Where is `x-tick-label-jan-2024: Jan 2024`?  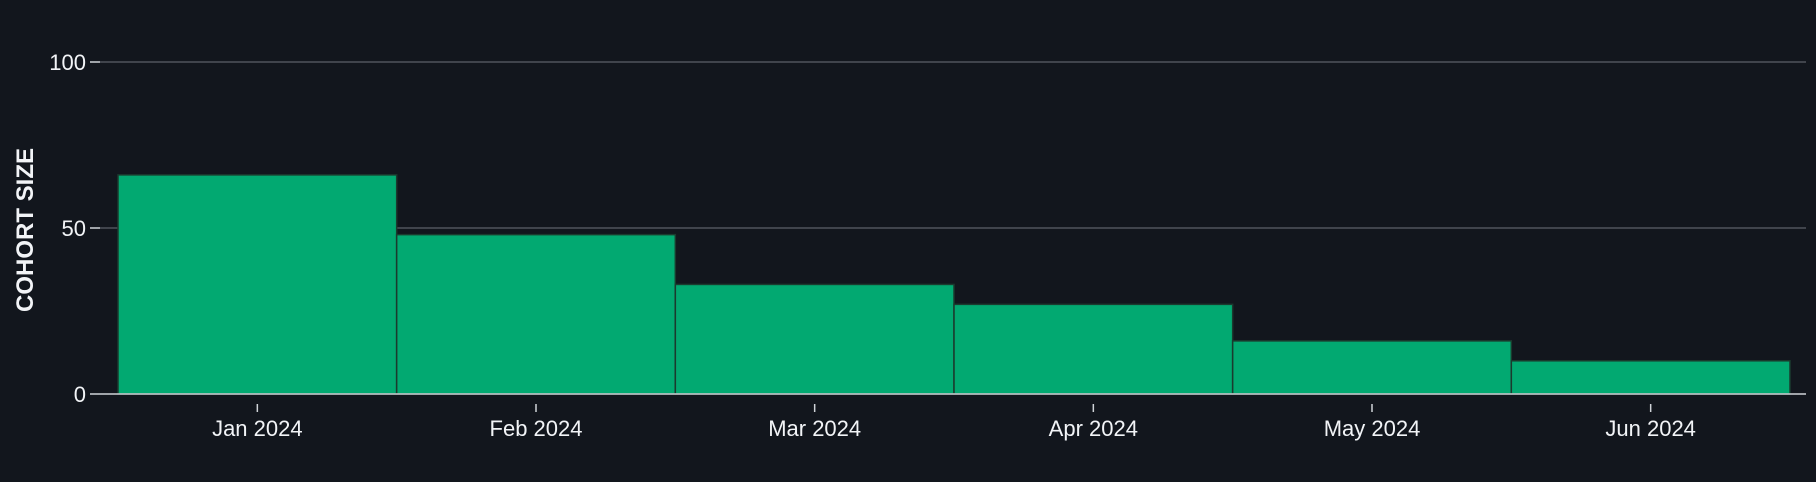
x-tick-label-jan-2024: Jan 2024 is located at coordinates (257, 428).